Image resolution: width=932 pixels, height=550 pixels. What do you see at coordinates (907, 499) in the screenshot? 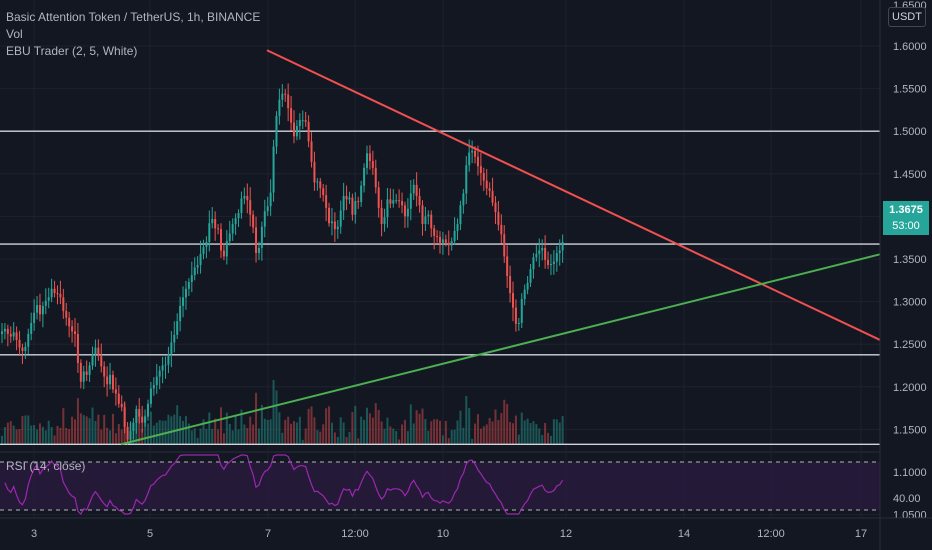
I see `rsi-tick-label: 40.00` at bounding box center [907, 499].